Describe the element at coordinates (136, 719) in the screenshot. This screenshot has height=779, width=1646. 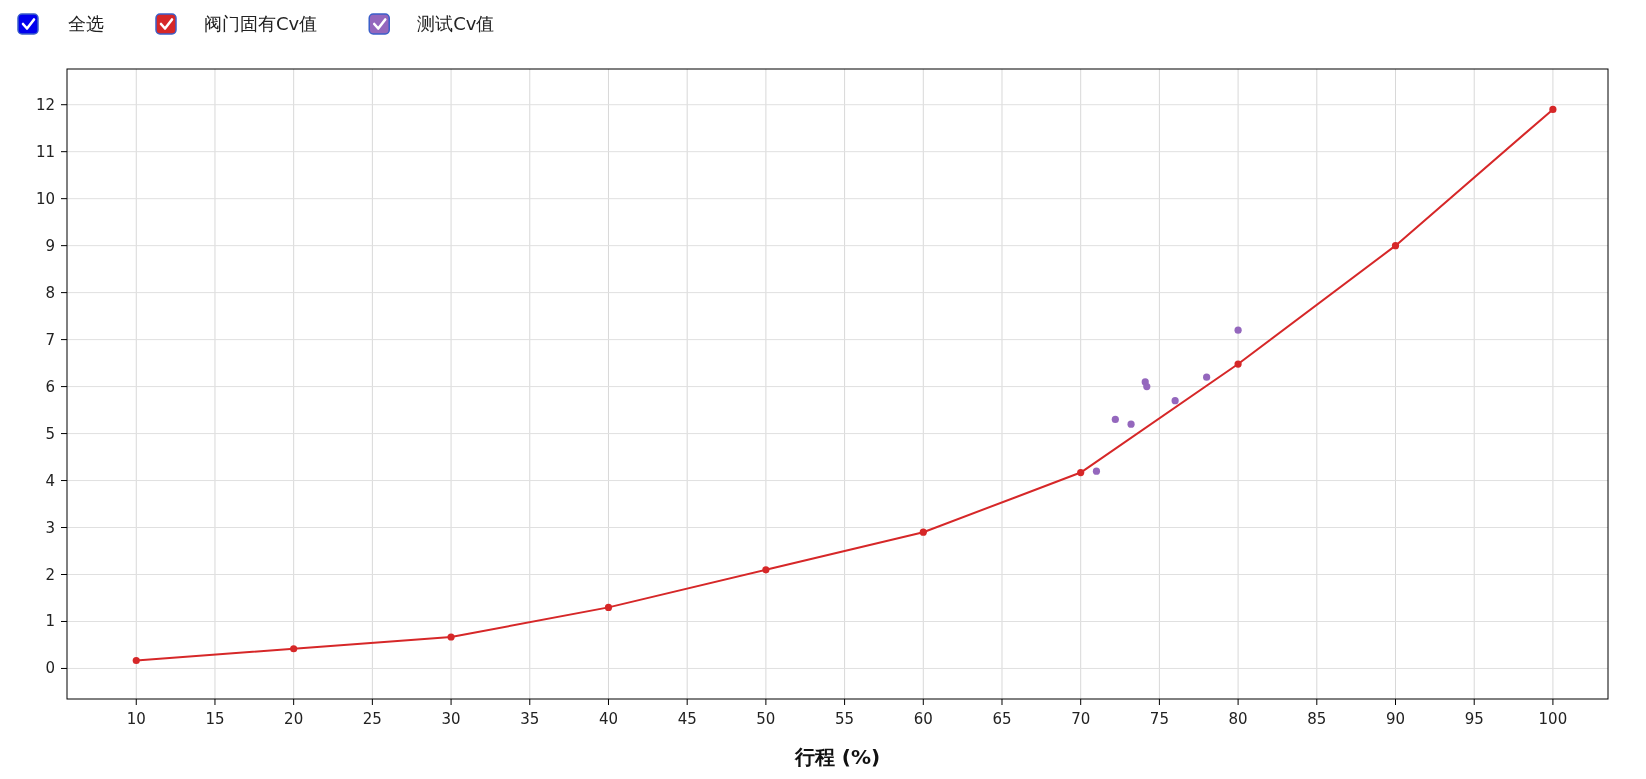
I see `x-tick-label: 10` at that location.